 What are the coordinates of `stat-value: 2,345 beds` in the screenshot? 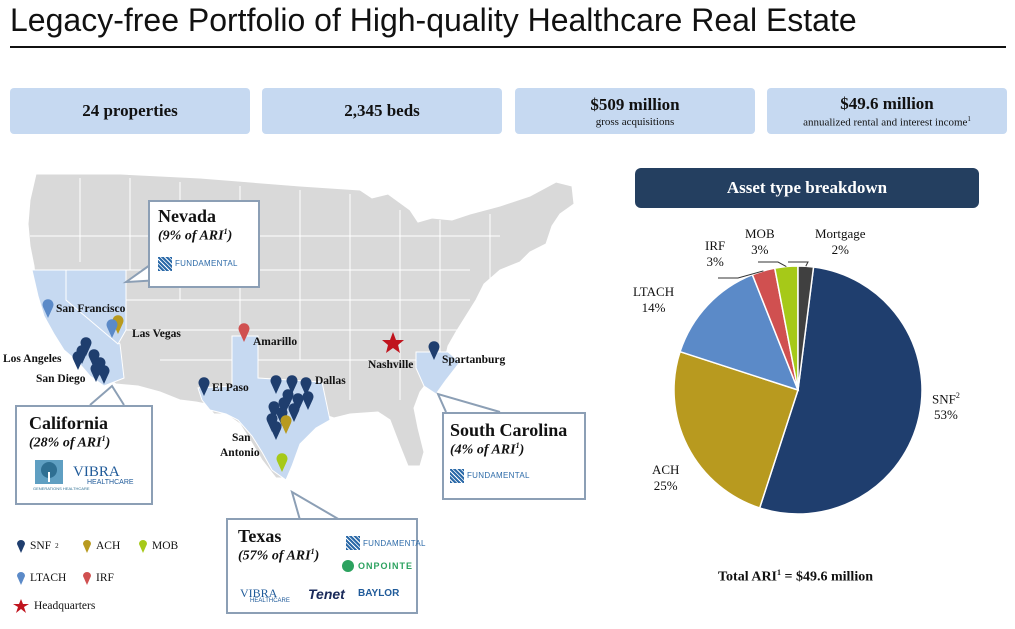 It's located at (382, 110).